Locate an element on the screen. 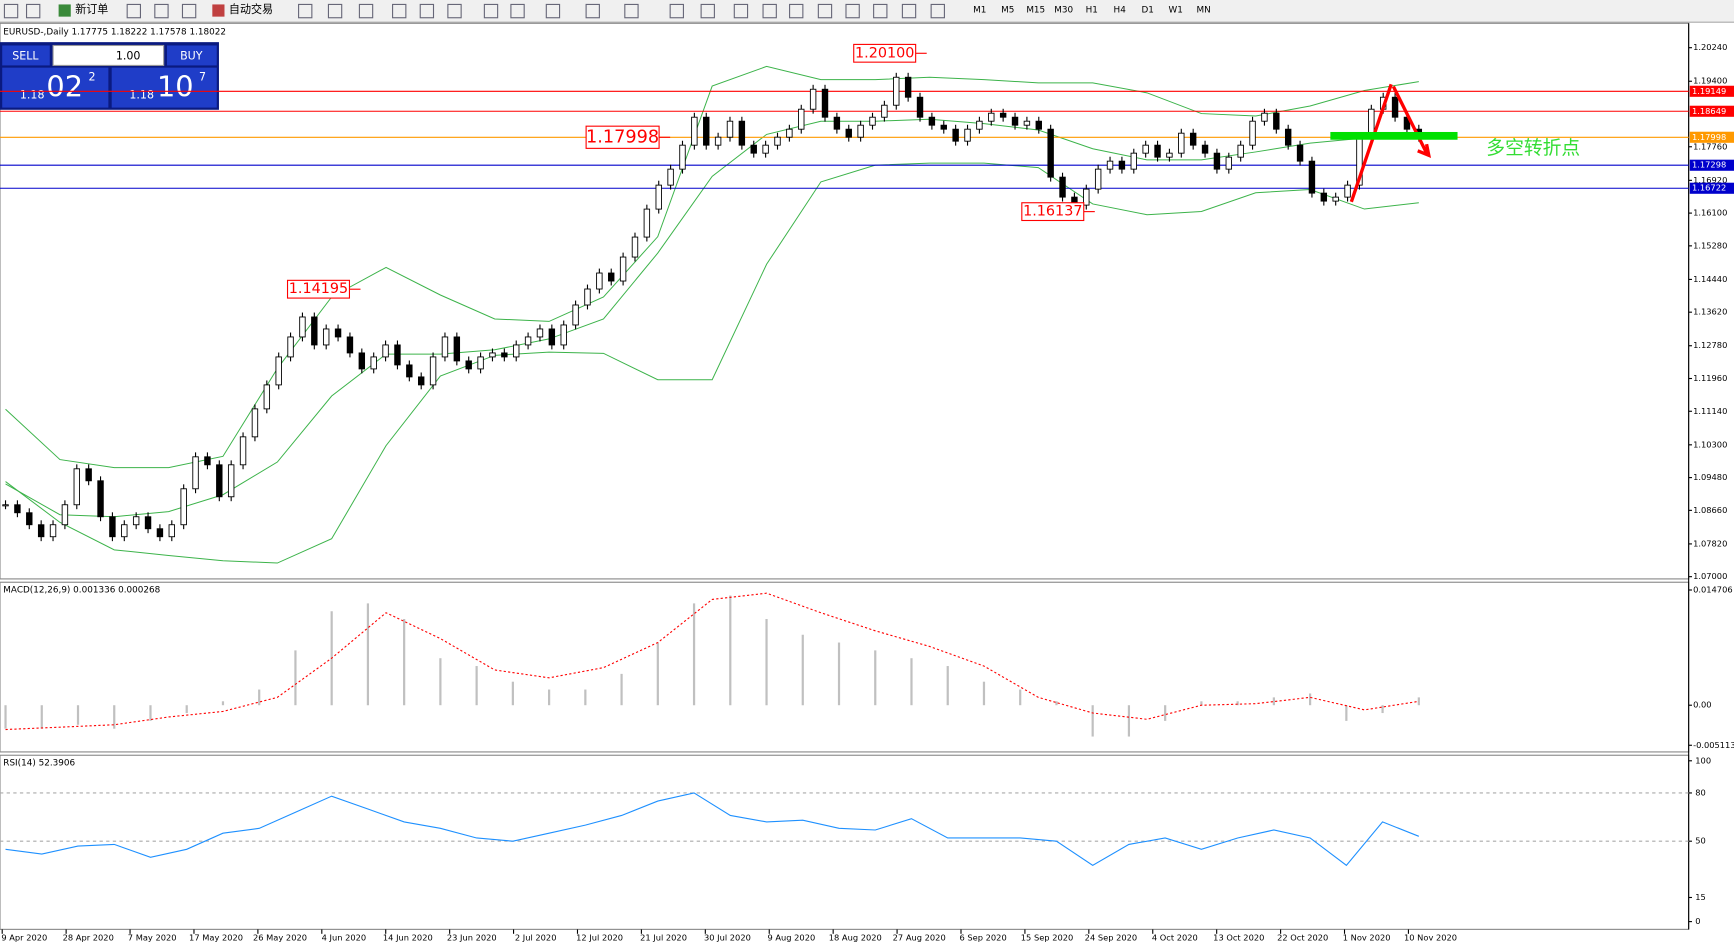 The height and width of the screenshot is (946, 1734). buy-price-main: 10 is located at coordinates (175, 87).